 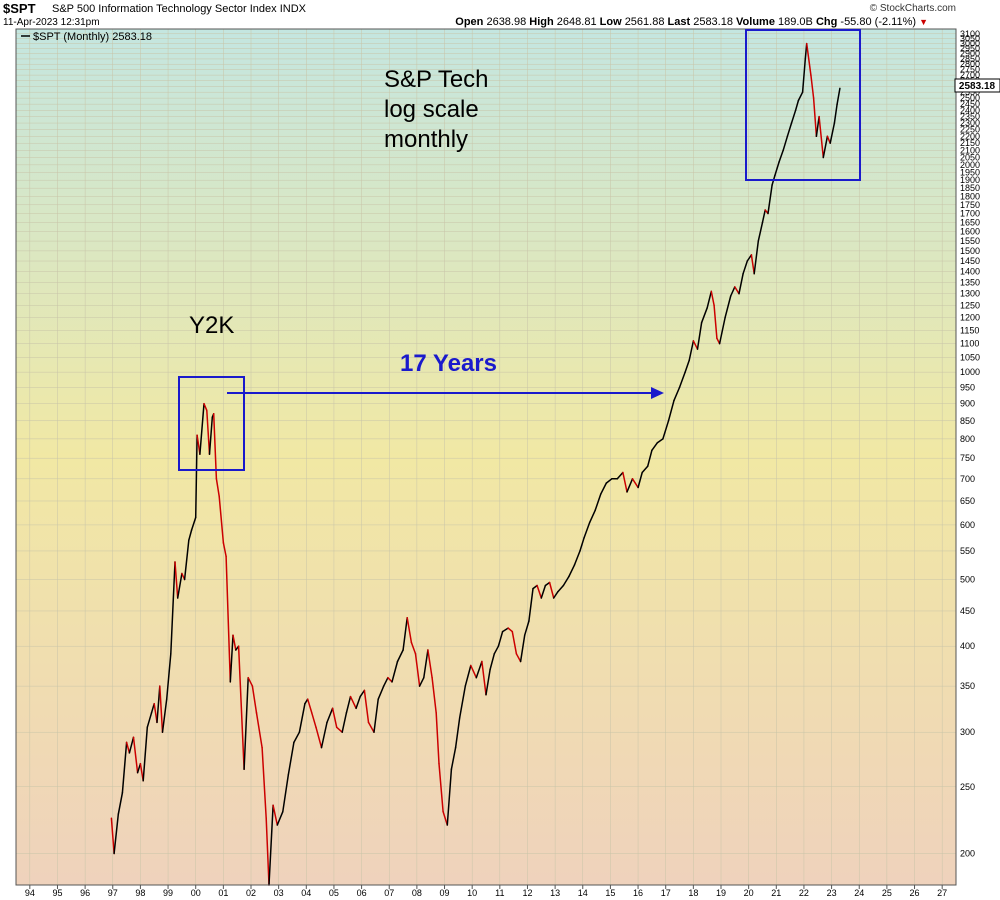 What do you see at coordinates (644, 22) in the screenshot?
I see `low-value: 2561.88` at bounding box center [644, 22].